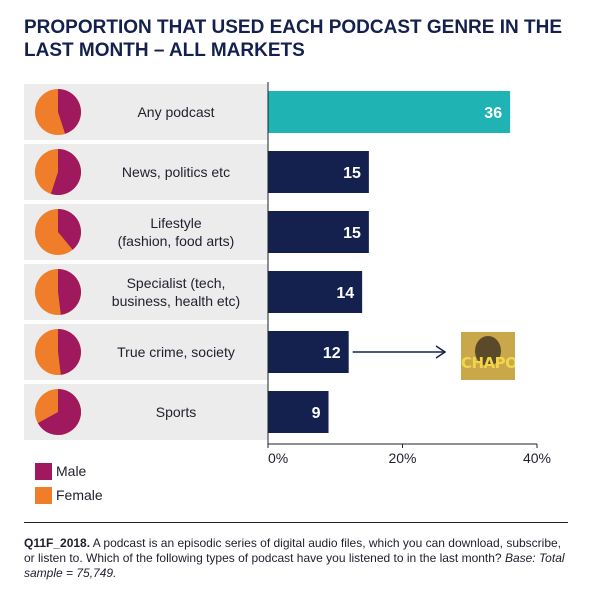  I want to click on legend-female-label: Female, so click(79, 495).